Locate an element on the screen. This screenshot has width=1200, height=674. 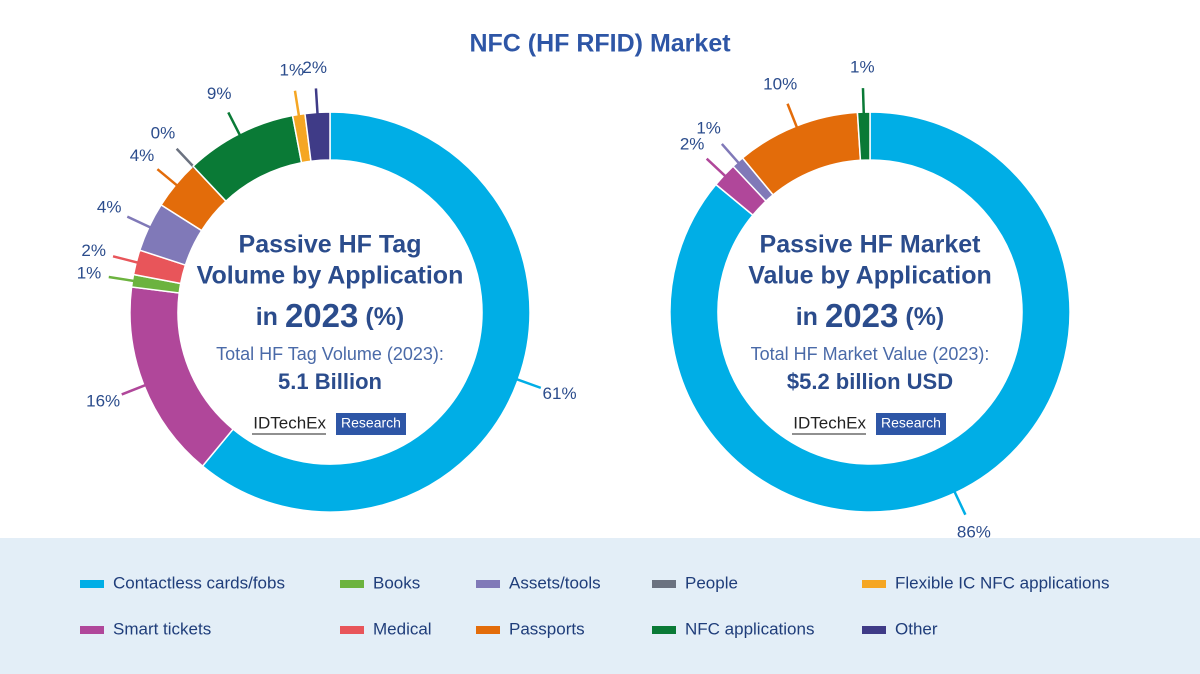
value-label: 61% is located at coordinates (560, 393).